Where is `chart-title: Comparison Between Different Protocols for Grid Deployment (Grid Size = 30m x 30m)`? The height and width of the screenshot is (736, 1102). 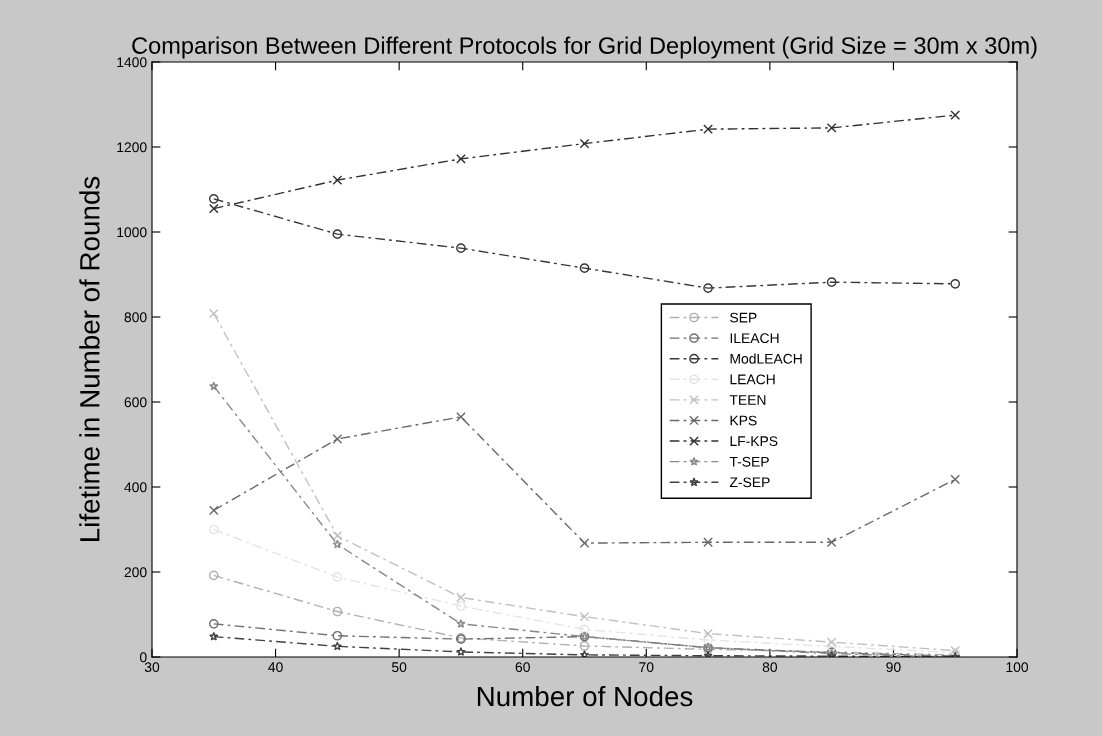 chart-title: Comparison Between Different Protocols for Grid Deployment (Grid Size = 30m x 30m) is located at coordinates (584, 47).